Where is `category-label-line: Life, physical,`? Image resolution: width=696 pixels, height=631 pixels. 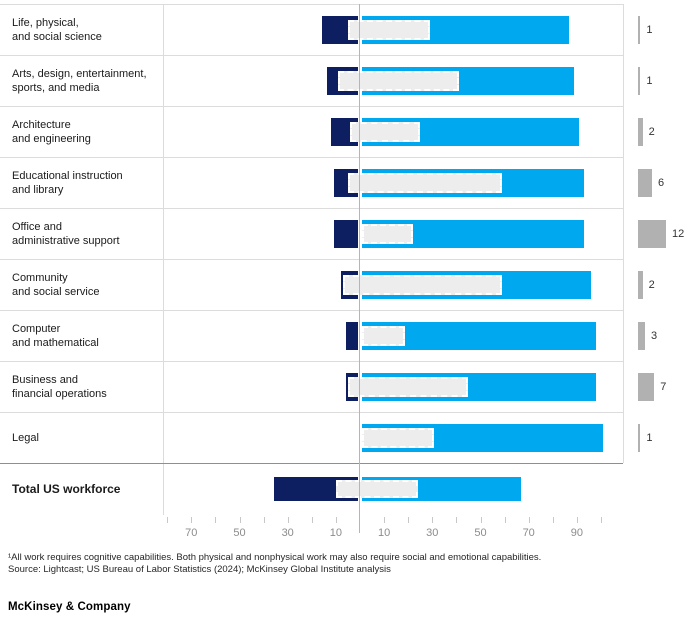
category-label-line: Life, physical, is located at coordinates (45, 22).